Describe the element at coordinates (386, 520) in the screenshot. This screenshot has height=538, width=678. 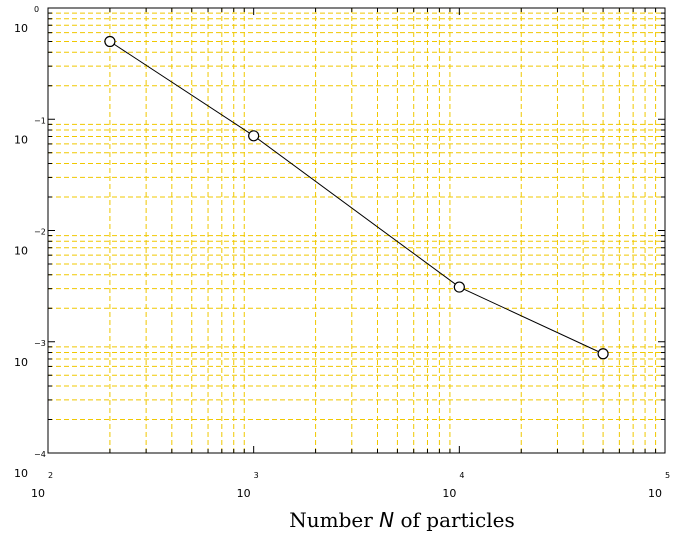
I see `x-axis-label-variable: N` at that location.